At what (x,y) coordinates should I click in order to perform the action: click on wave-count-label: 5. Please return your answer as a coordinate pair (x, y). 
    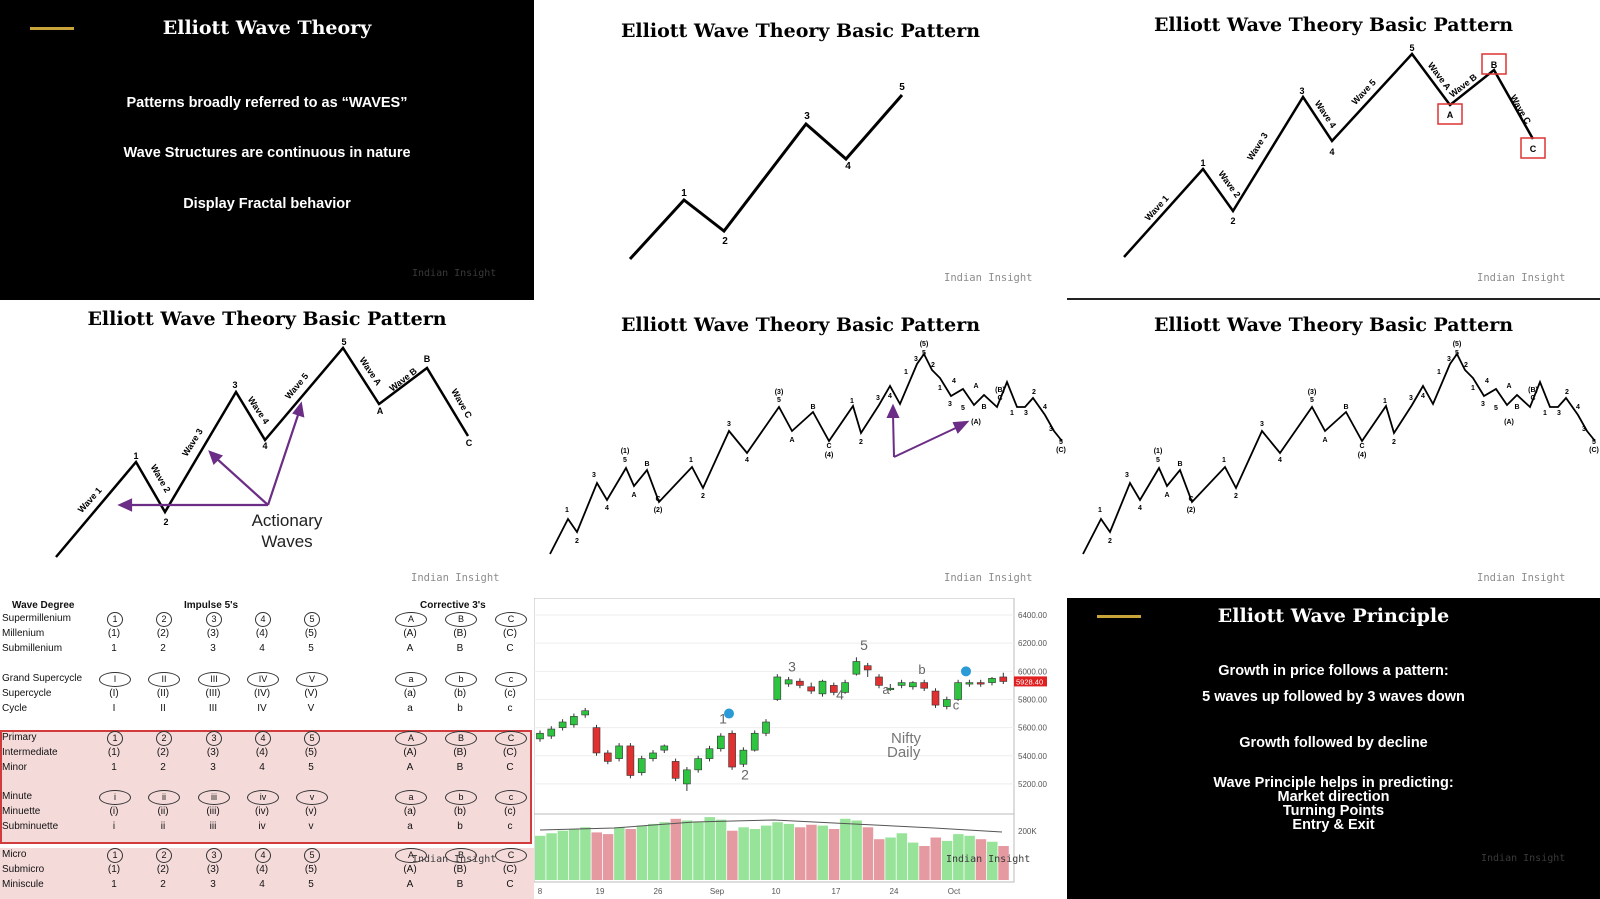
    Looking at the image, I should click on (864, 645).